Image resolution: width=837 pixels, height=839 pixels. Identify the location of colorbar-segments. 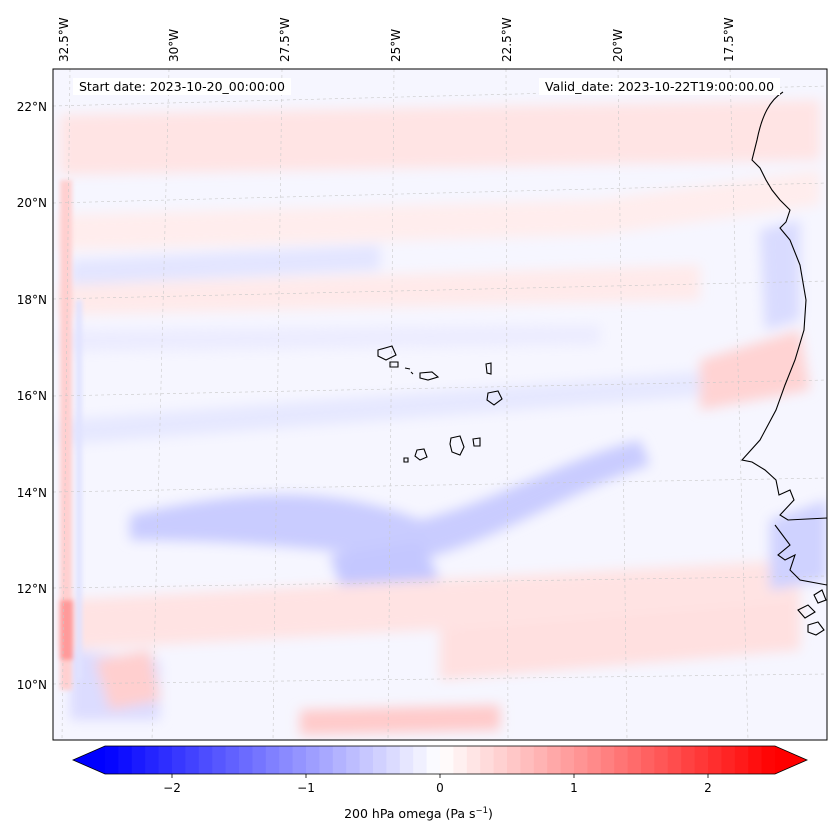
(440, 760).